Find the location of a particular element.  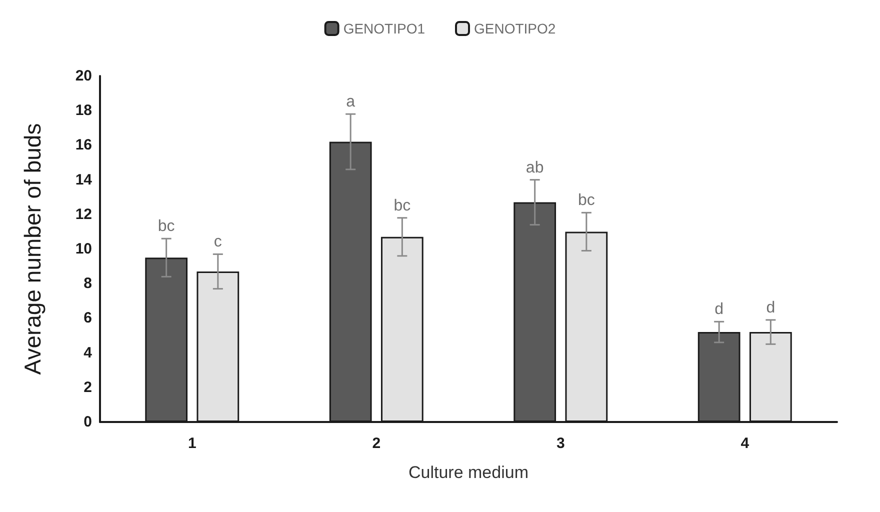

y-tick-label: 12 is located at coordinates (83, 214).